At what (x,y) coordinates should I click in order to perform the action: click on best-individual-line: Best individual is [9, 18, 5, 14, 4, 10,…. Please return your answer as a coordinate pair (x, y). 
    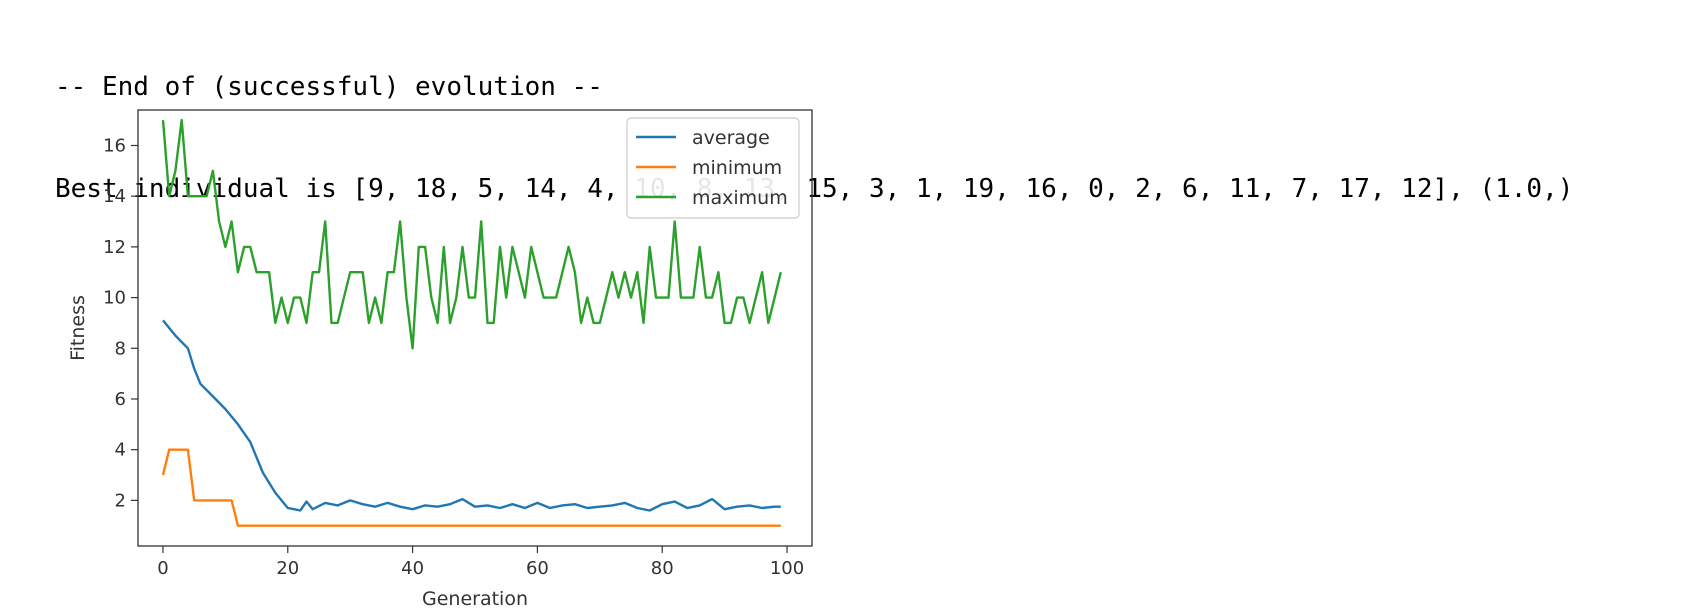
    Looking at the image, I should click on (814, 189).